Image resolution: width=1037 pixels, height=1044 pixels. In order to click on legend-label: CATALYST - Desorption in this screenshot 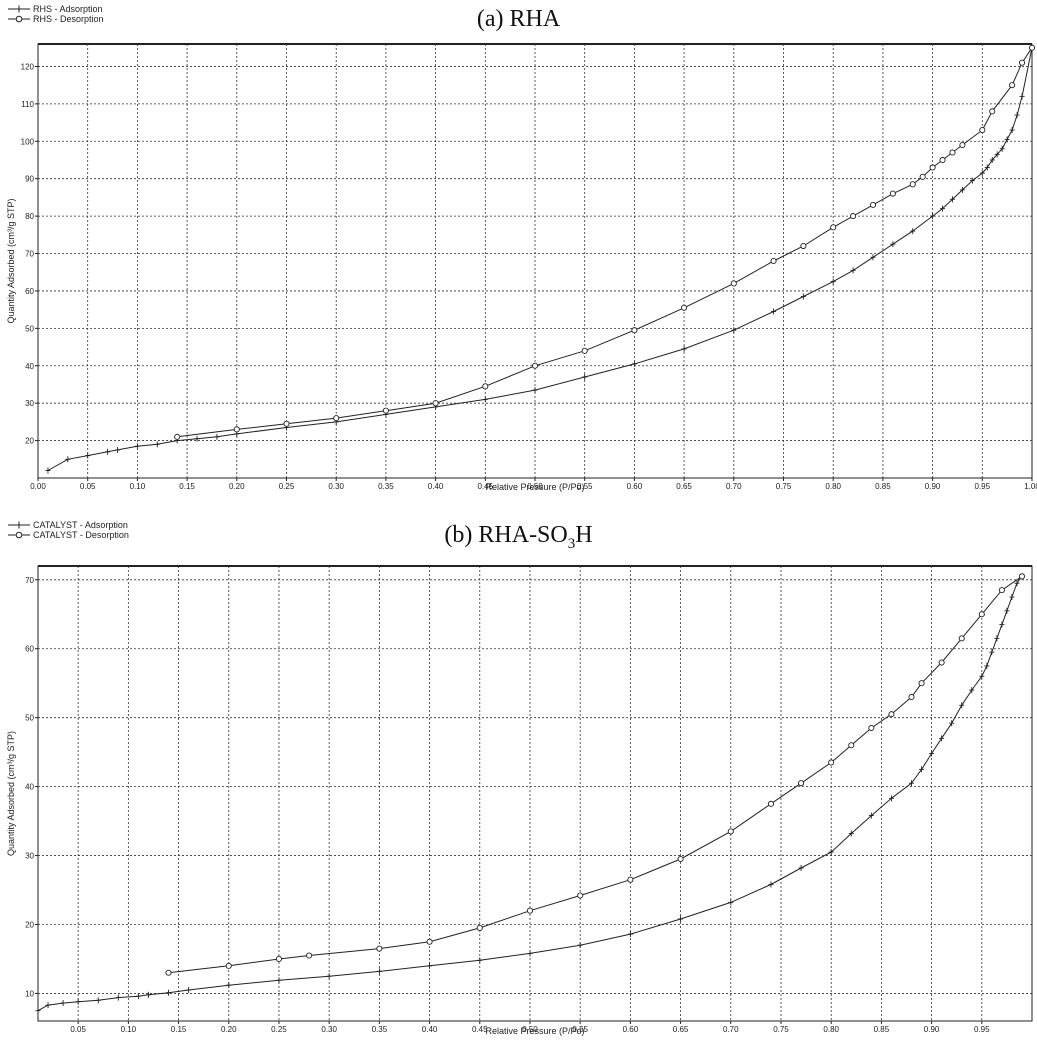, I will do `click(81, 535)`.